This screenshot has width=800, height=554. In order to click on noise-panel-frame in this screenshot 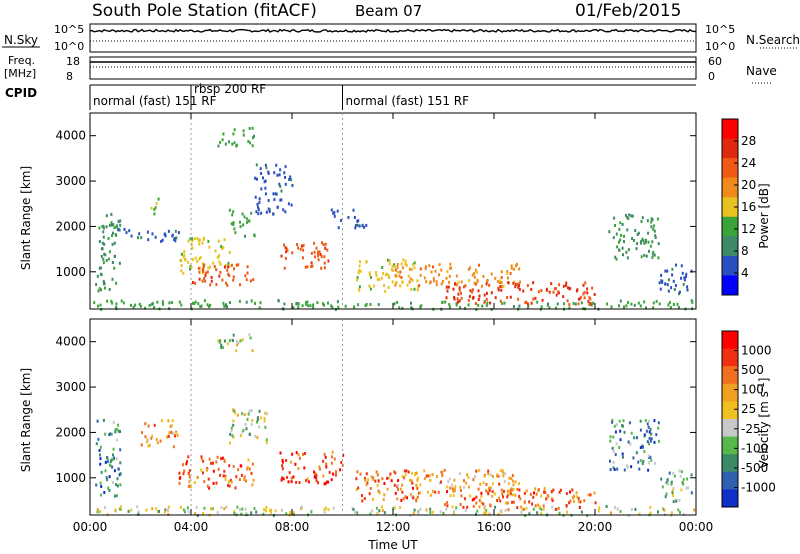, I will do `click(393, 38)`.